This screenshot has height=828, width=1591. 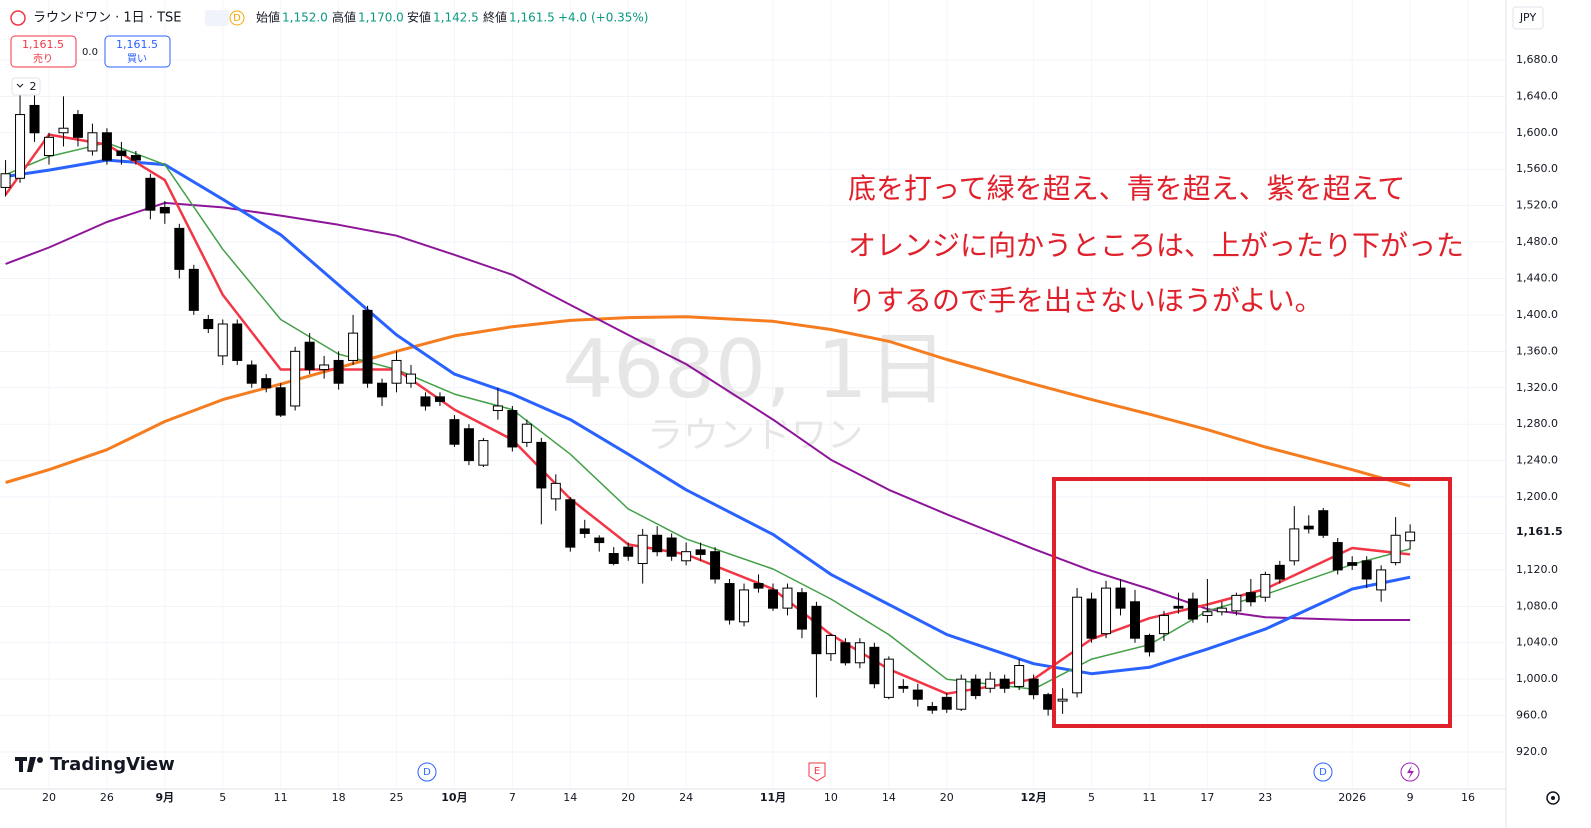 What do you see at coordinates (1126, 188) in the screenshot?
I see `annotation-line: 底を打って緑を超え、青を超え、紫を超えて` at bounding box center [1126, 188].